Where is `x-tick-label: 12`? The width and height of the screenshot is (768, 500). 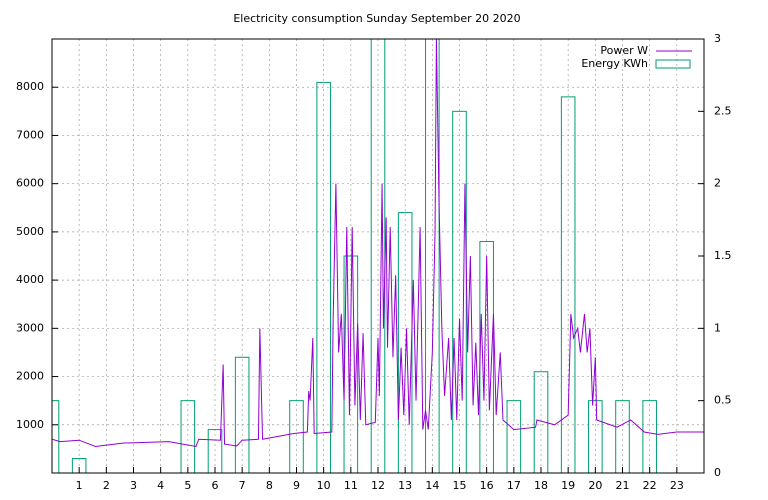
x-tick-label: 12 is located at coordinates (378, 485).